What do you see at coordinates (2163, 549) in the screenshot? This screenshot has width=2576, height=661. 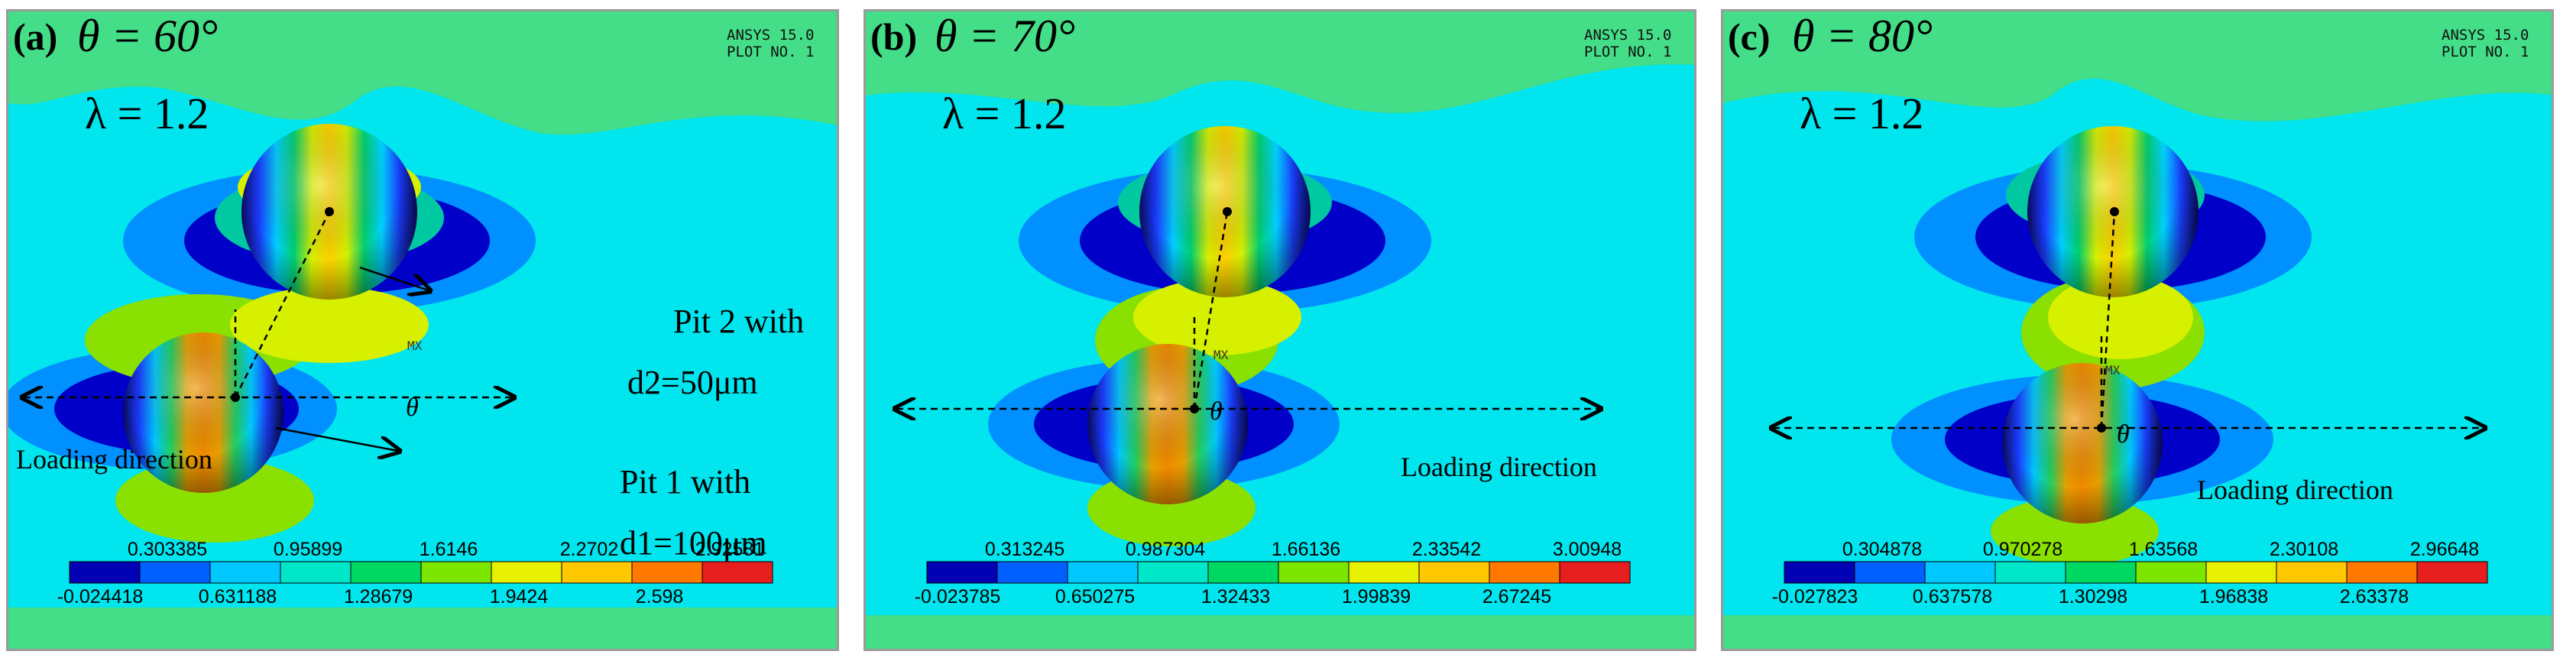 I see `colorbar-tick: 1.63568` at bounding box center [2163, 549].